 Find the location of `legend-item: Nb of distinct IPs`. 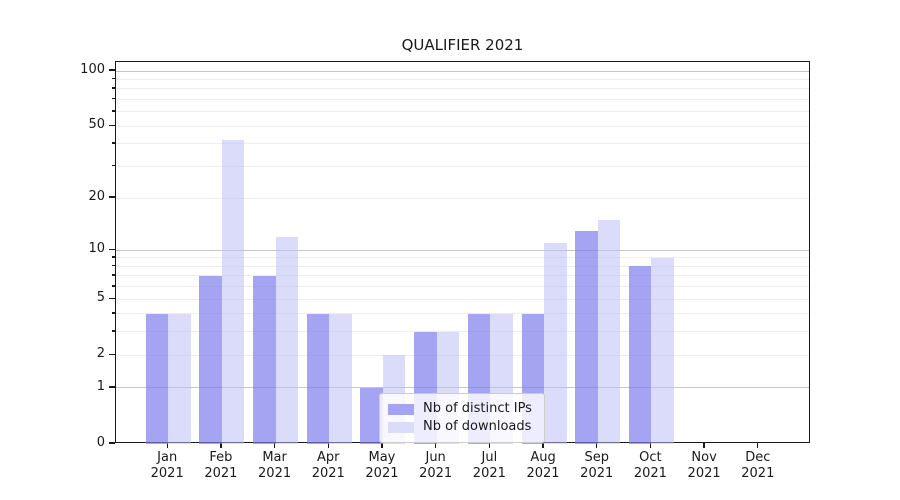

legend-item: Nb of distinct IPs is located at coordinates (462, 409).